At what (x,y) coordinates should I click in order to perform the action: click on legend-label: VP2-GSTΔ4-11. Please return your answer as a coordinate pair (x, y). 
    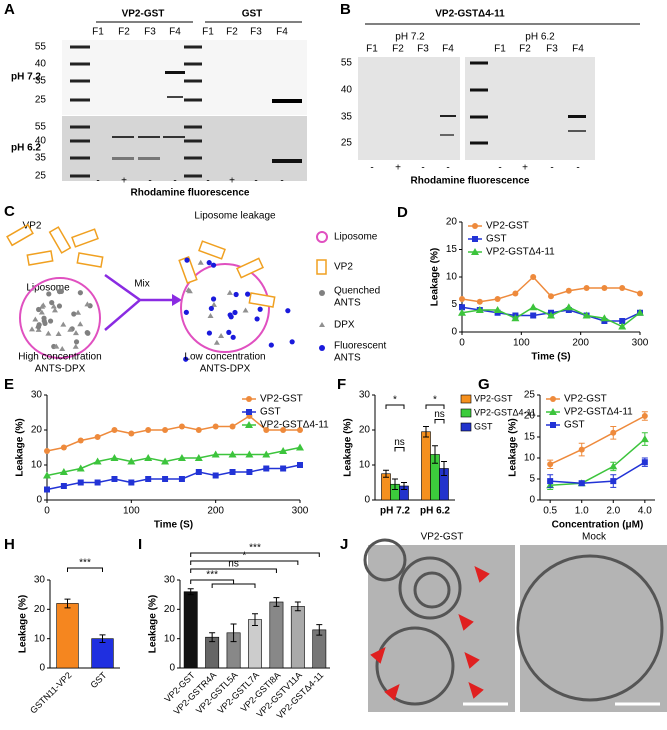
    Looking at the image, I should click on (294, 425).